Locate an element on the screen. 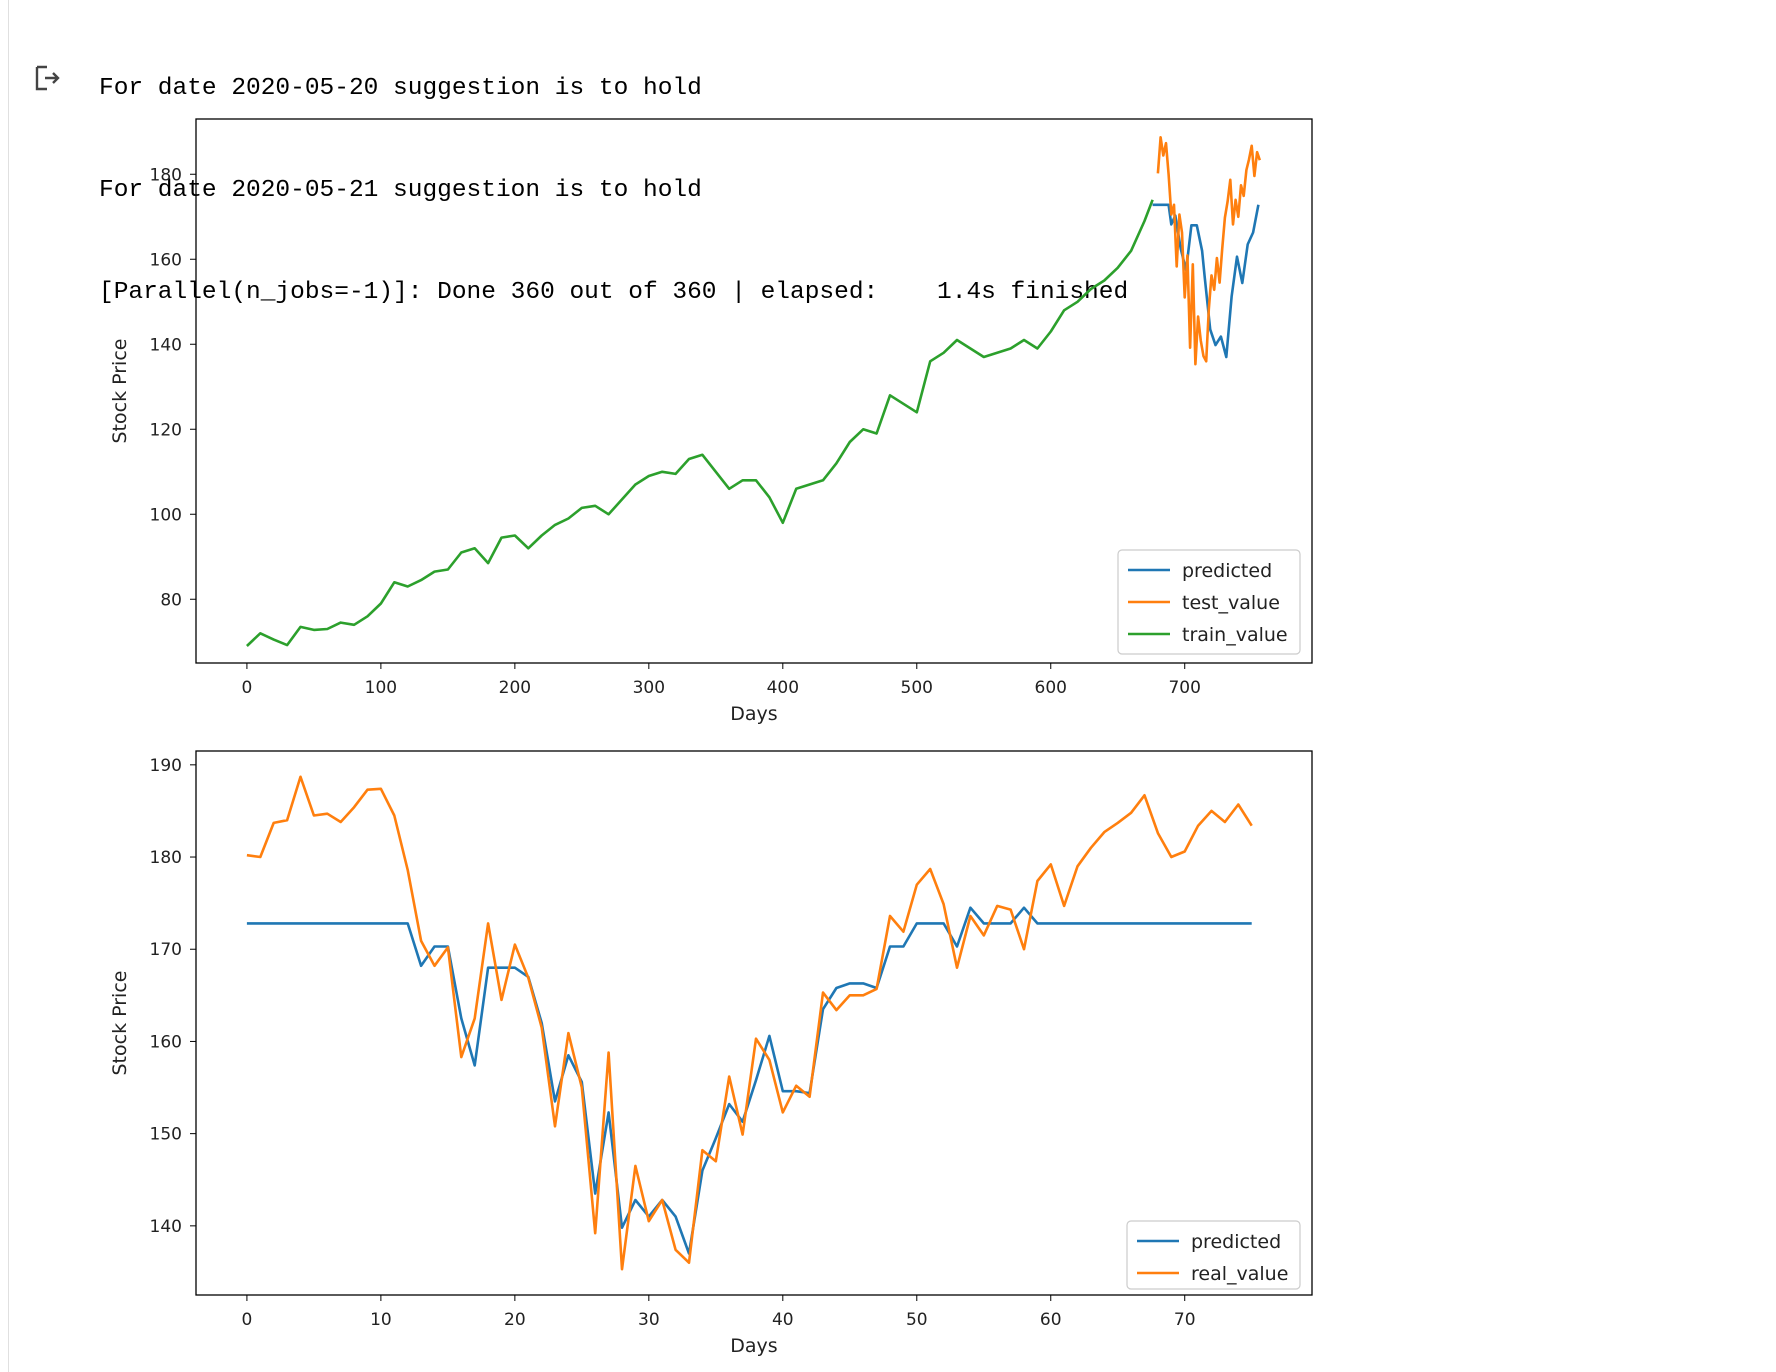 This screenshot has width=1776, height=1372. x-tick-label: 600 is located at coordinates (1051, 688).